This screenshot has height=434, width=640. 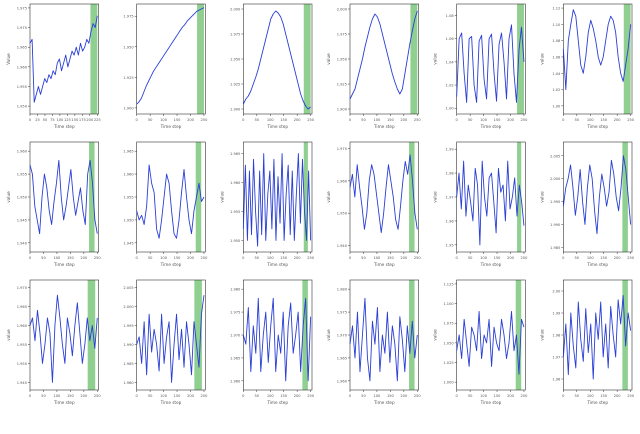 I want to click on y-tick-label: 1.925, so click(x=235, y=85).